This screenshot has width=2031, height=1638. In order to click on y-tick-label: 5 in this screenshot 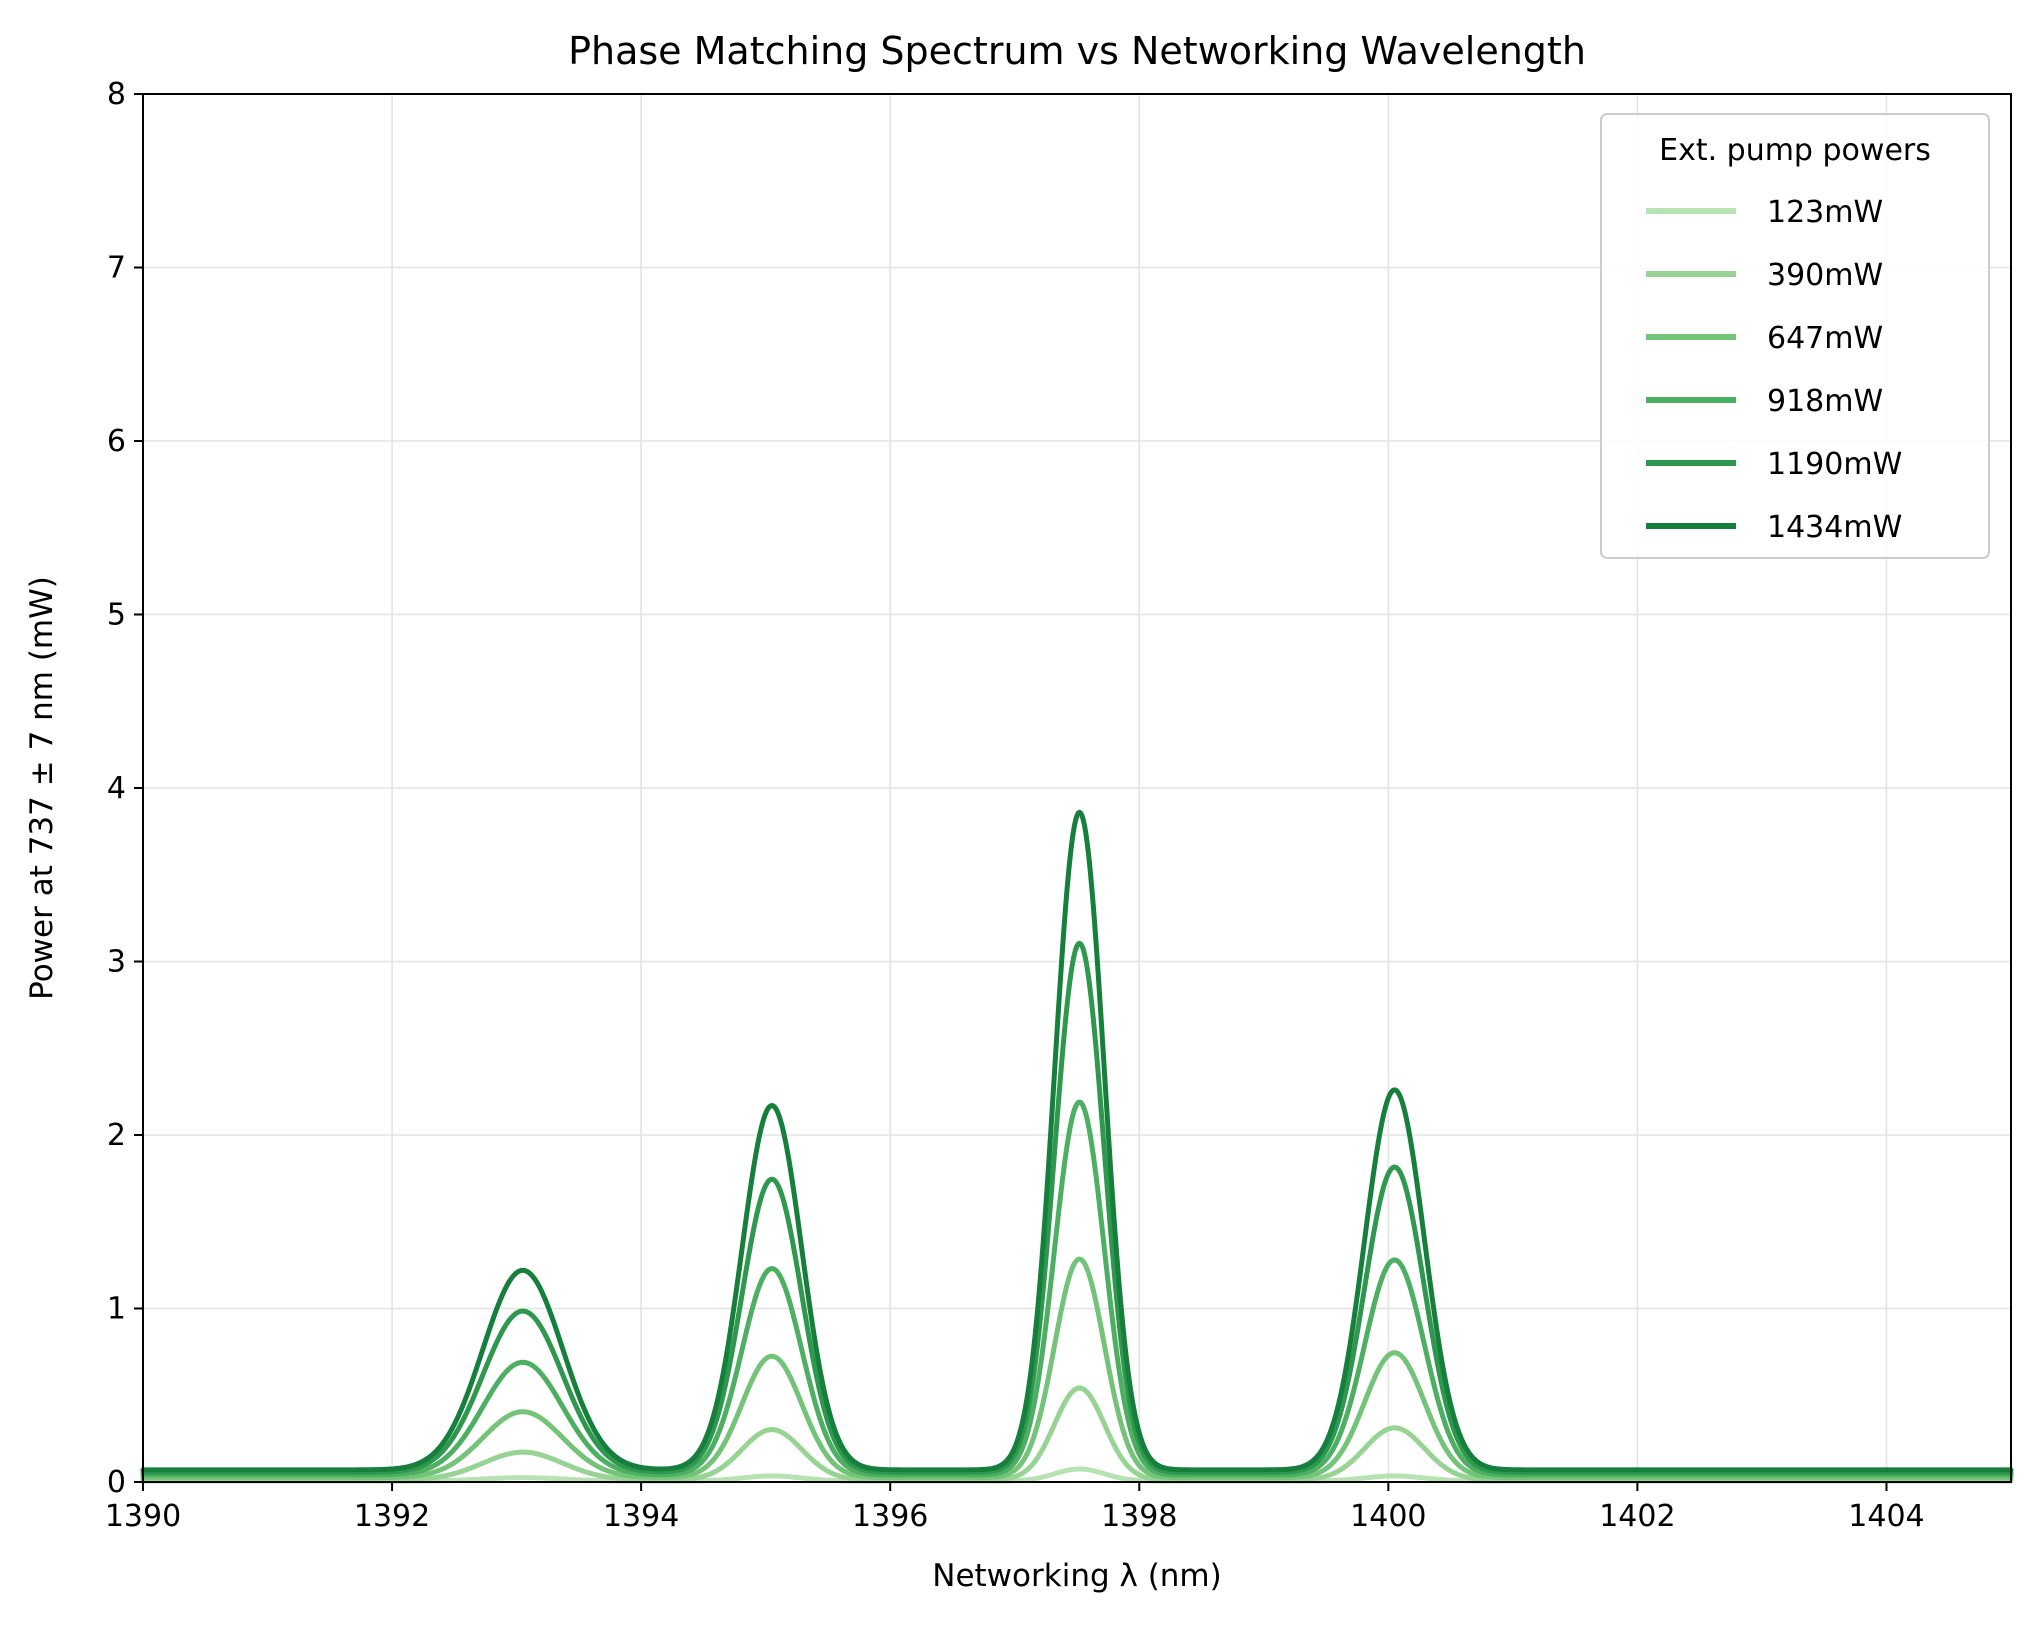, I will do `click(116, 615)`.